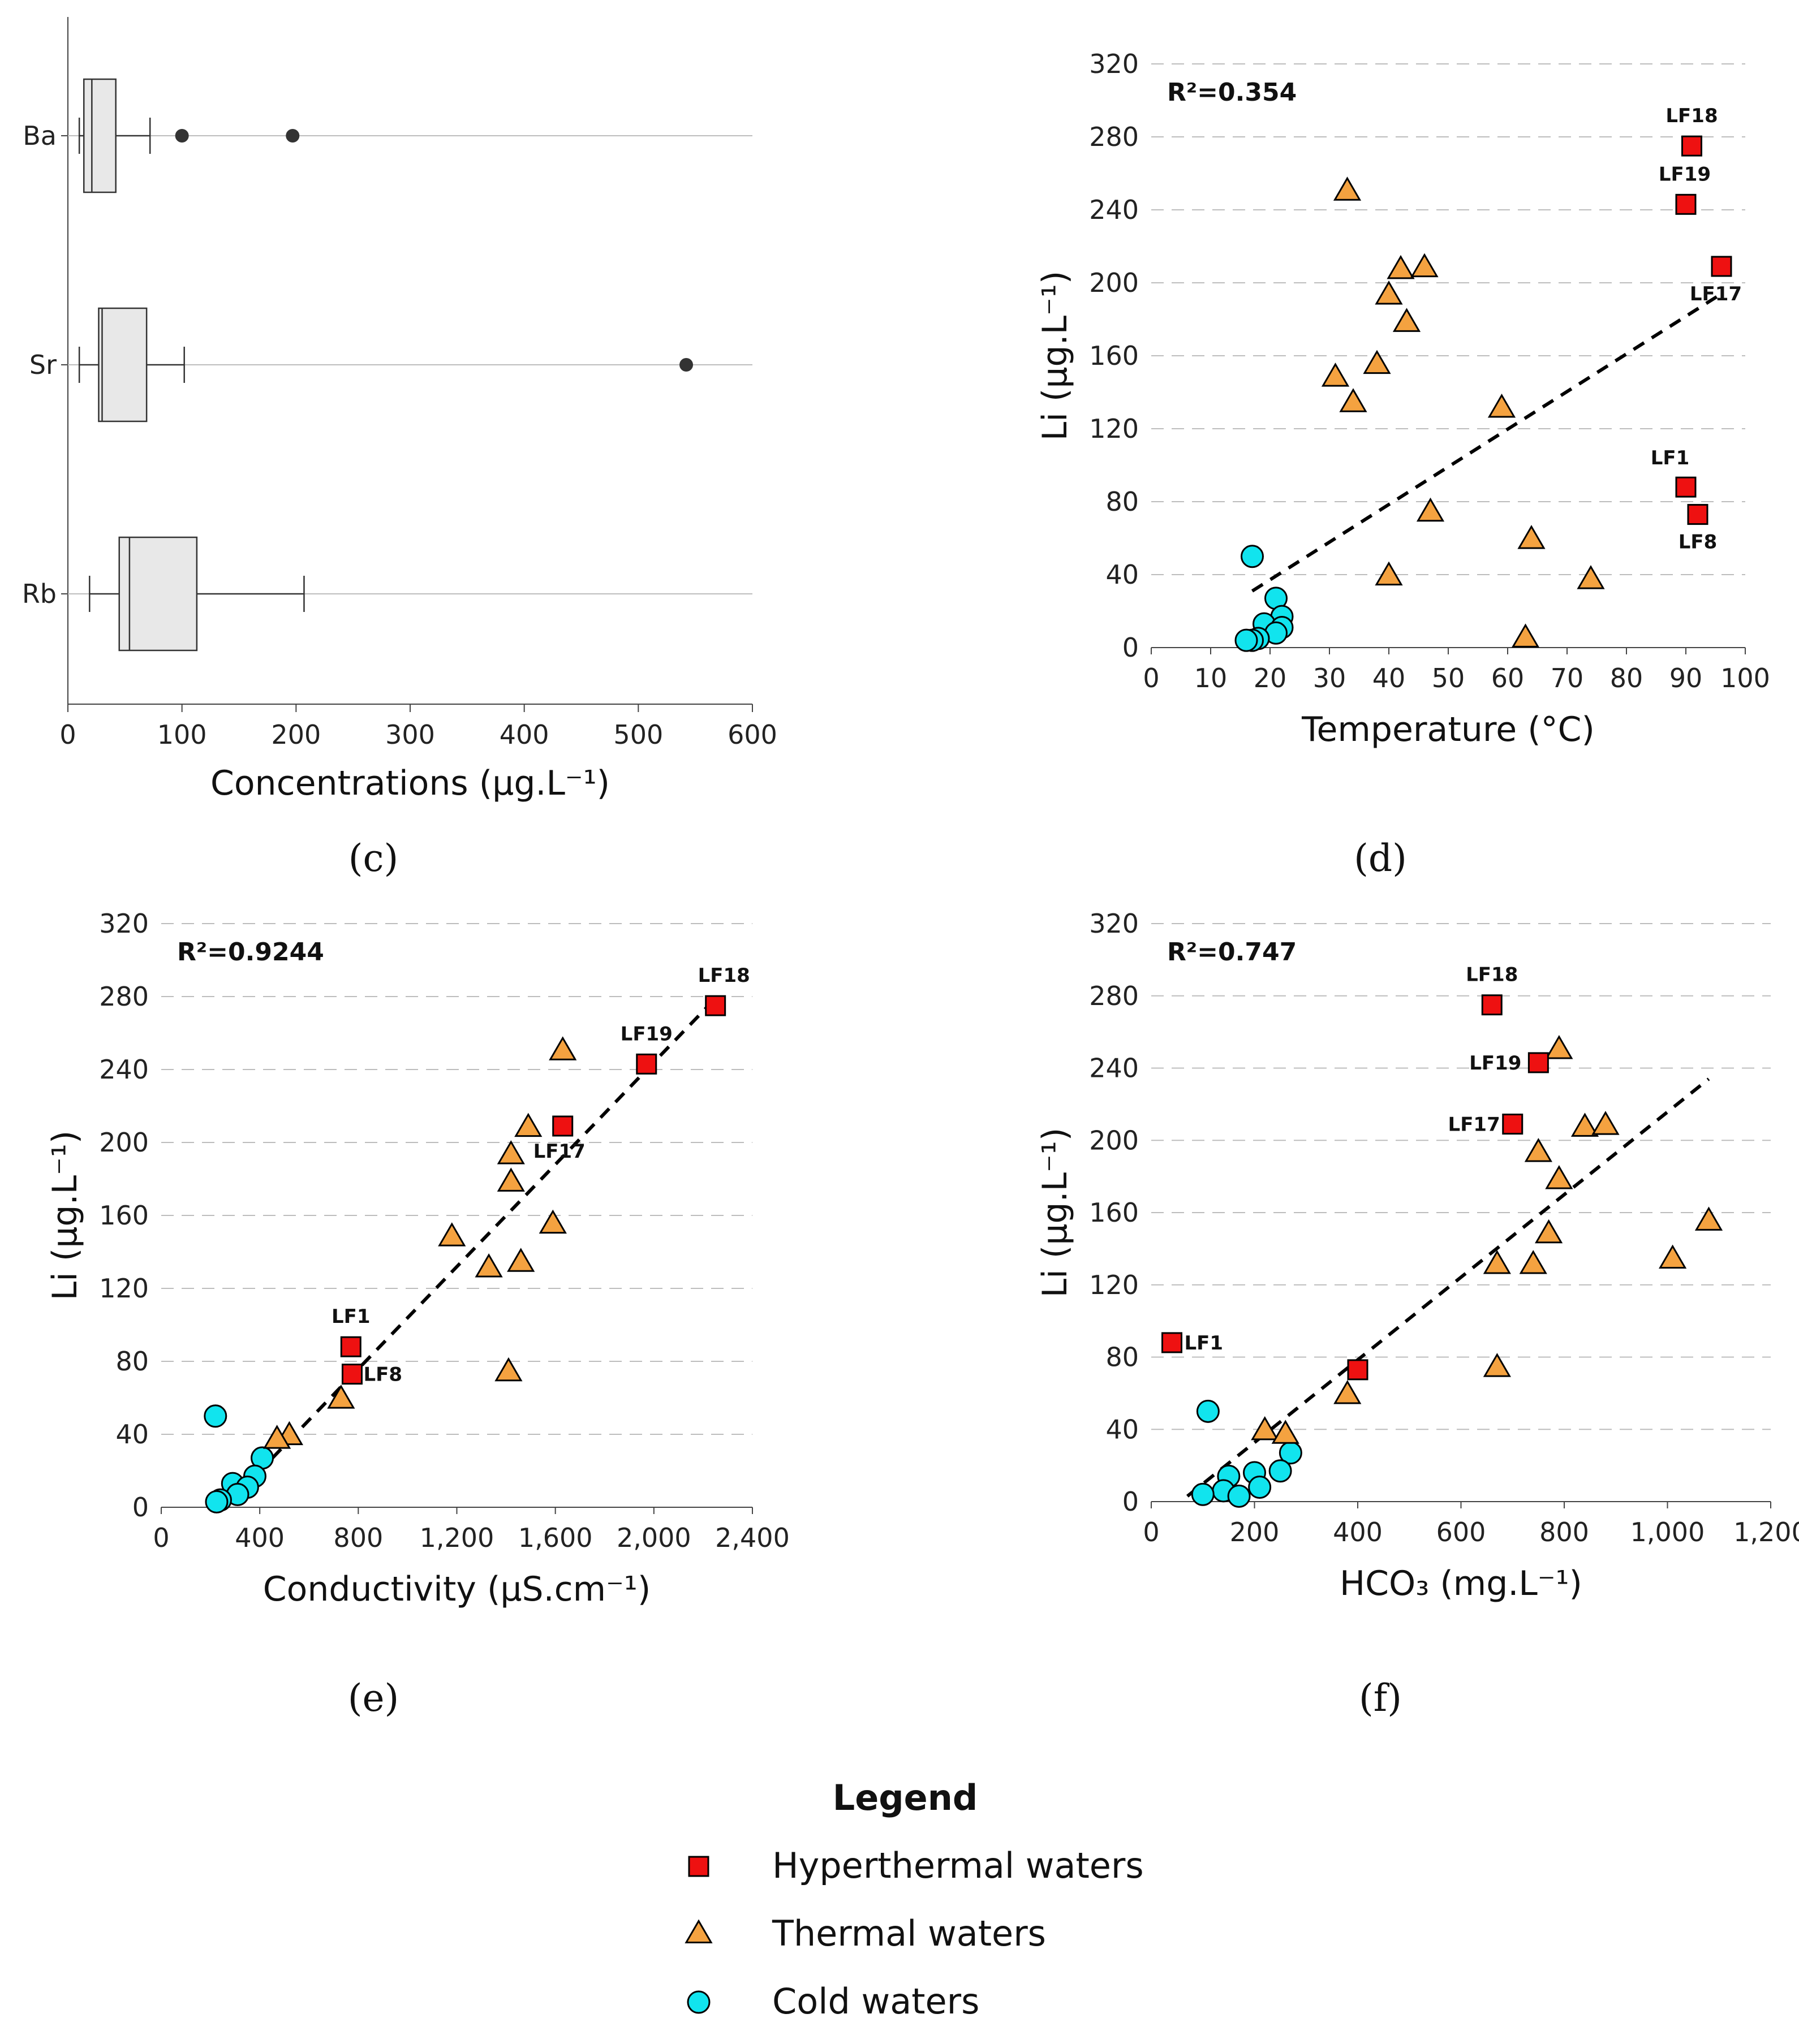  I want to click on f-series-triangle, so click(1487, 1239).